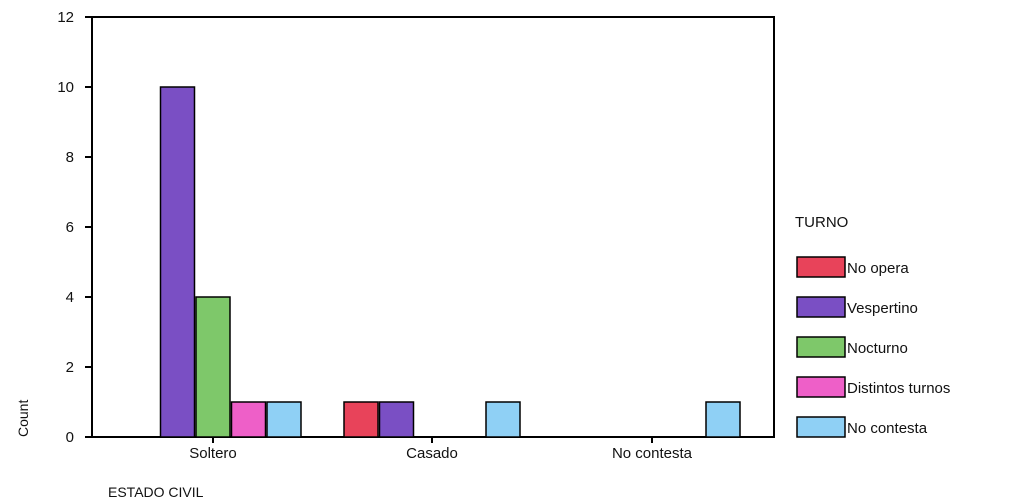 This screenshot has height=503, width=1019. What do you see at coordinates (70, 367) in the screenshot?
I see `y-tick-label: 2` at bounding box center [70, 367].